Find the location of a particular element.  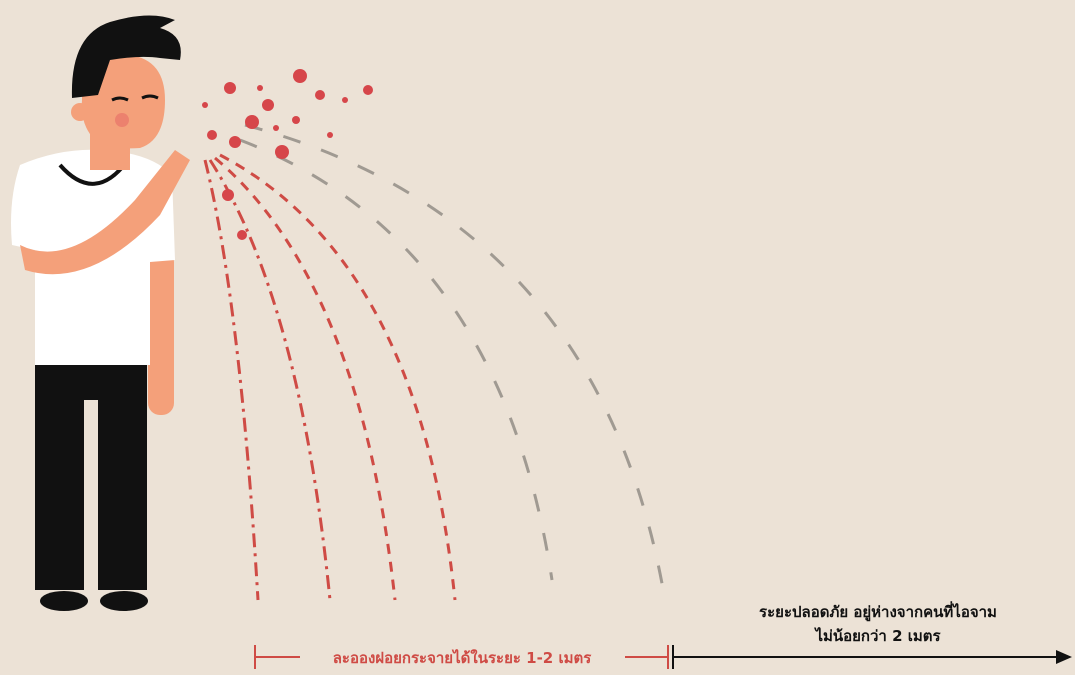

range-marker is located at coordinates (461, 657).